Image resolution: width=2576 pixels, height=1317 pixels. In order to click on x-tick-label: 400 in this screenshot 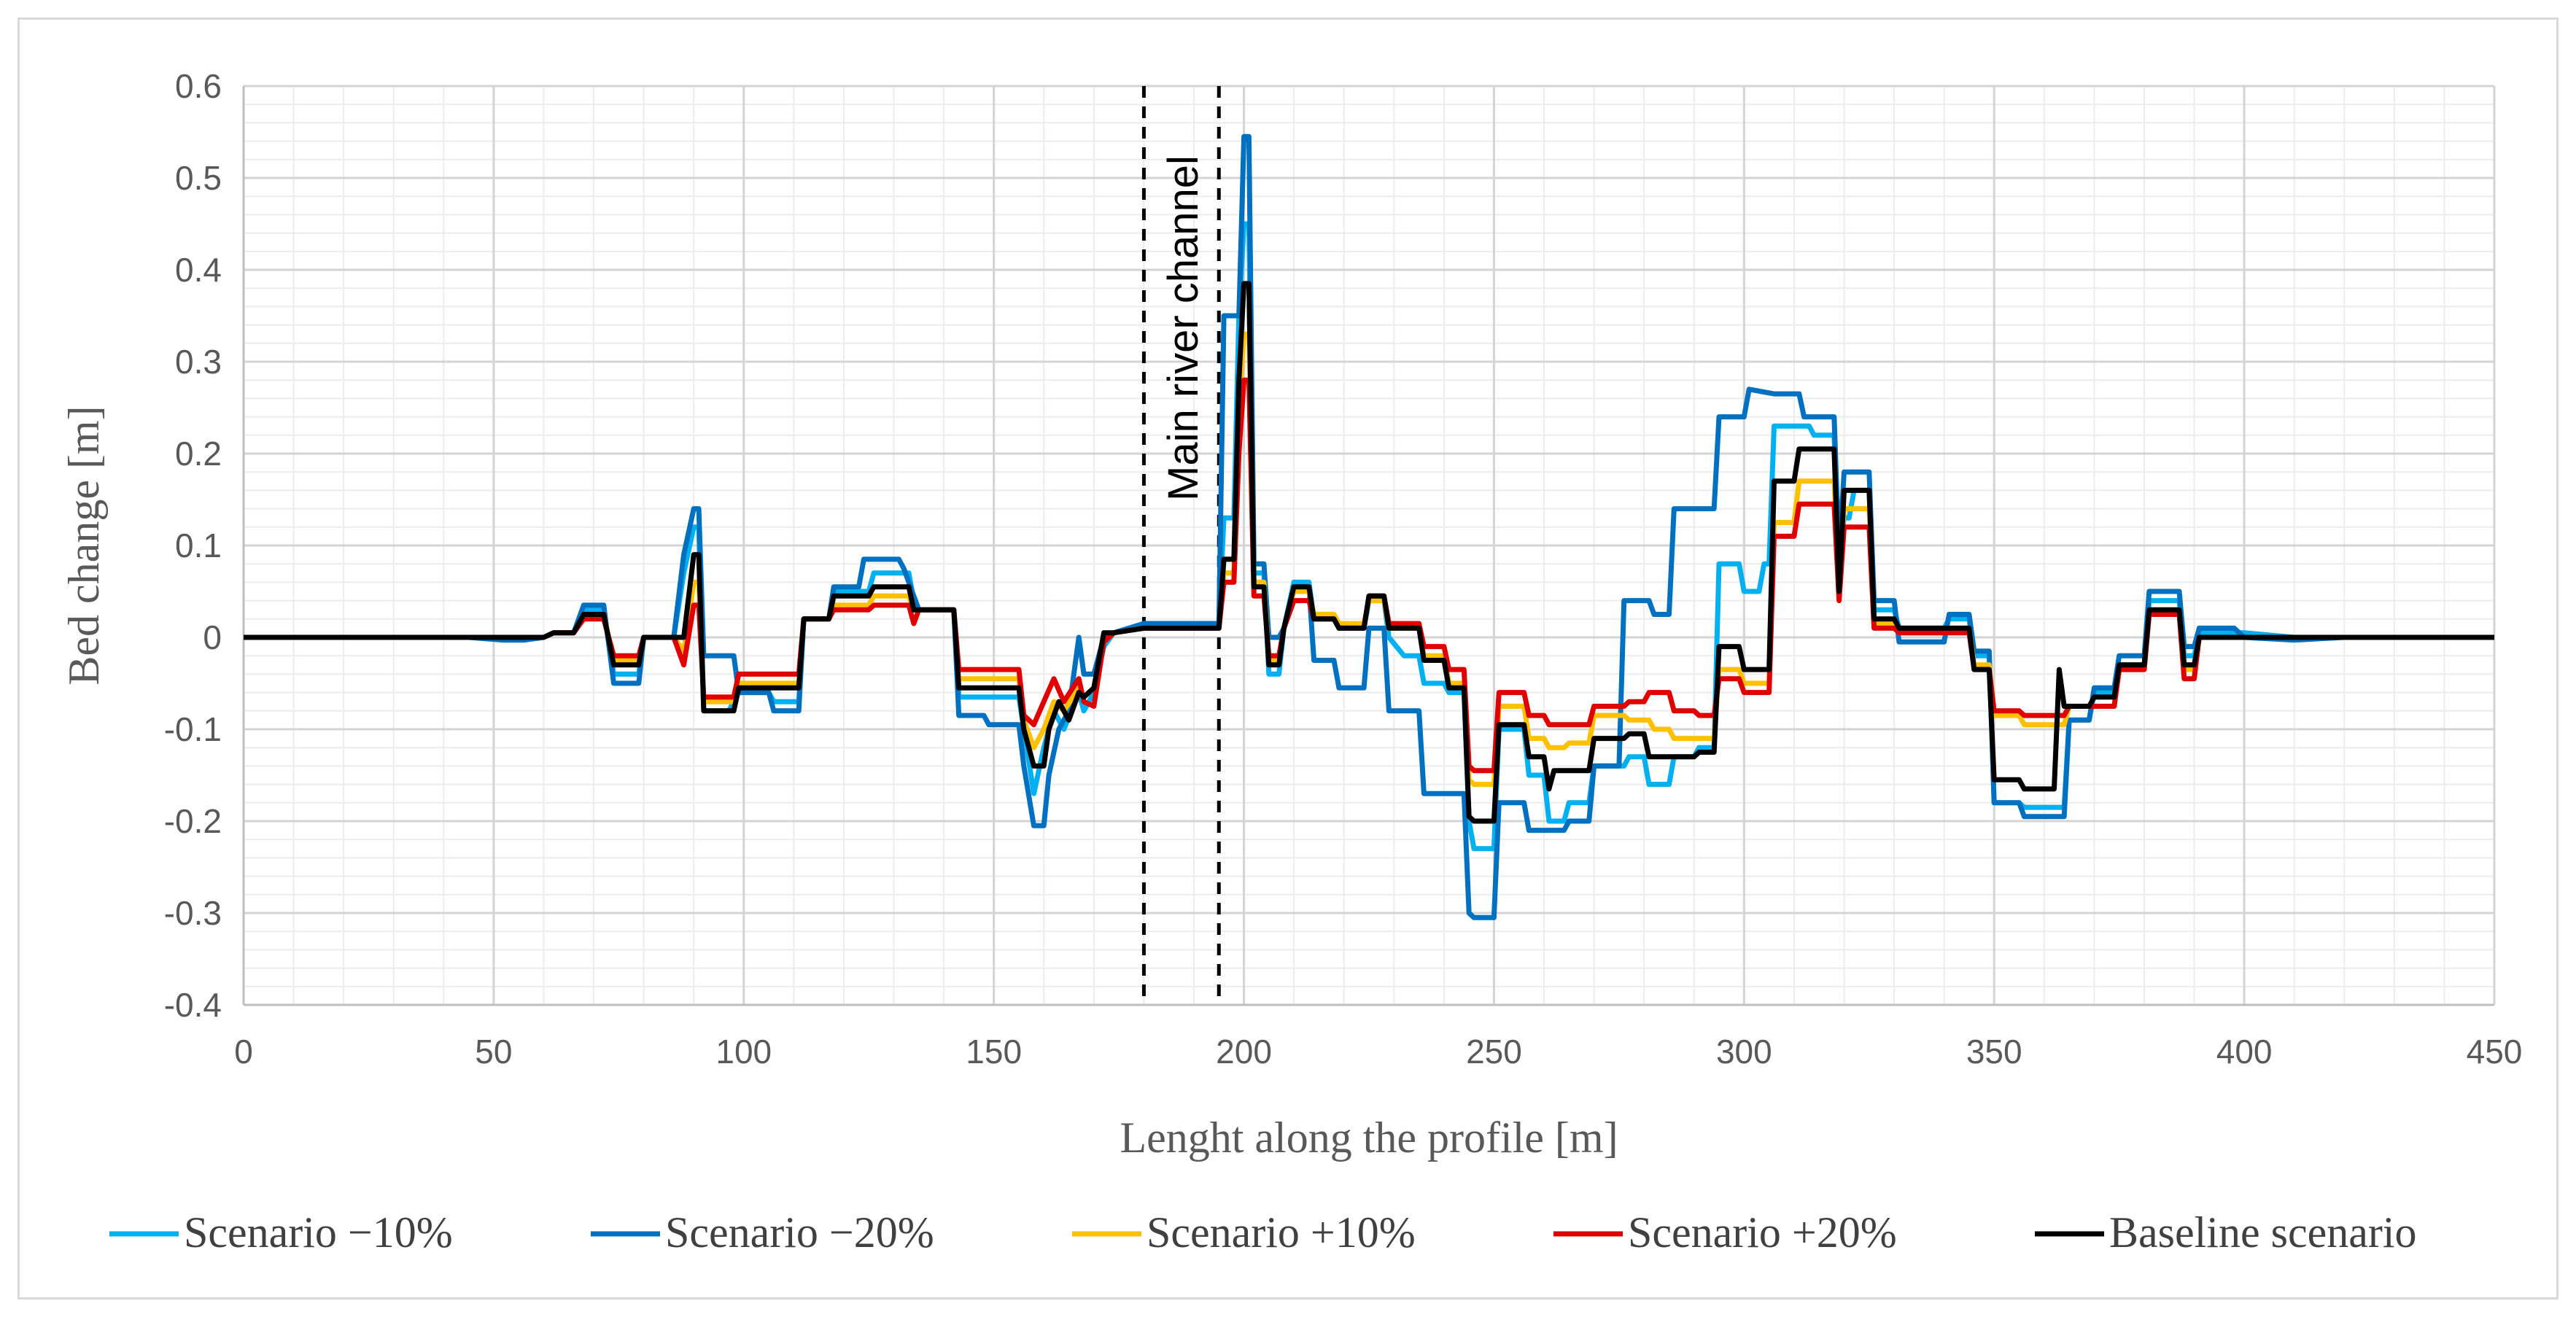, I will do `click(2245, 1052)`.